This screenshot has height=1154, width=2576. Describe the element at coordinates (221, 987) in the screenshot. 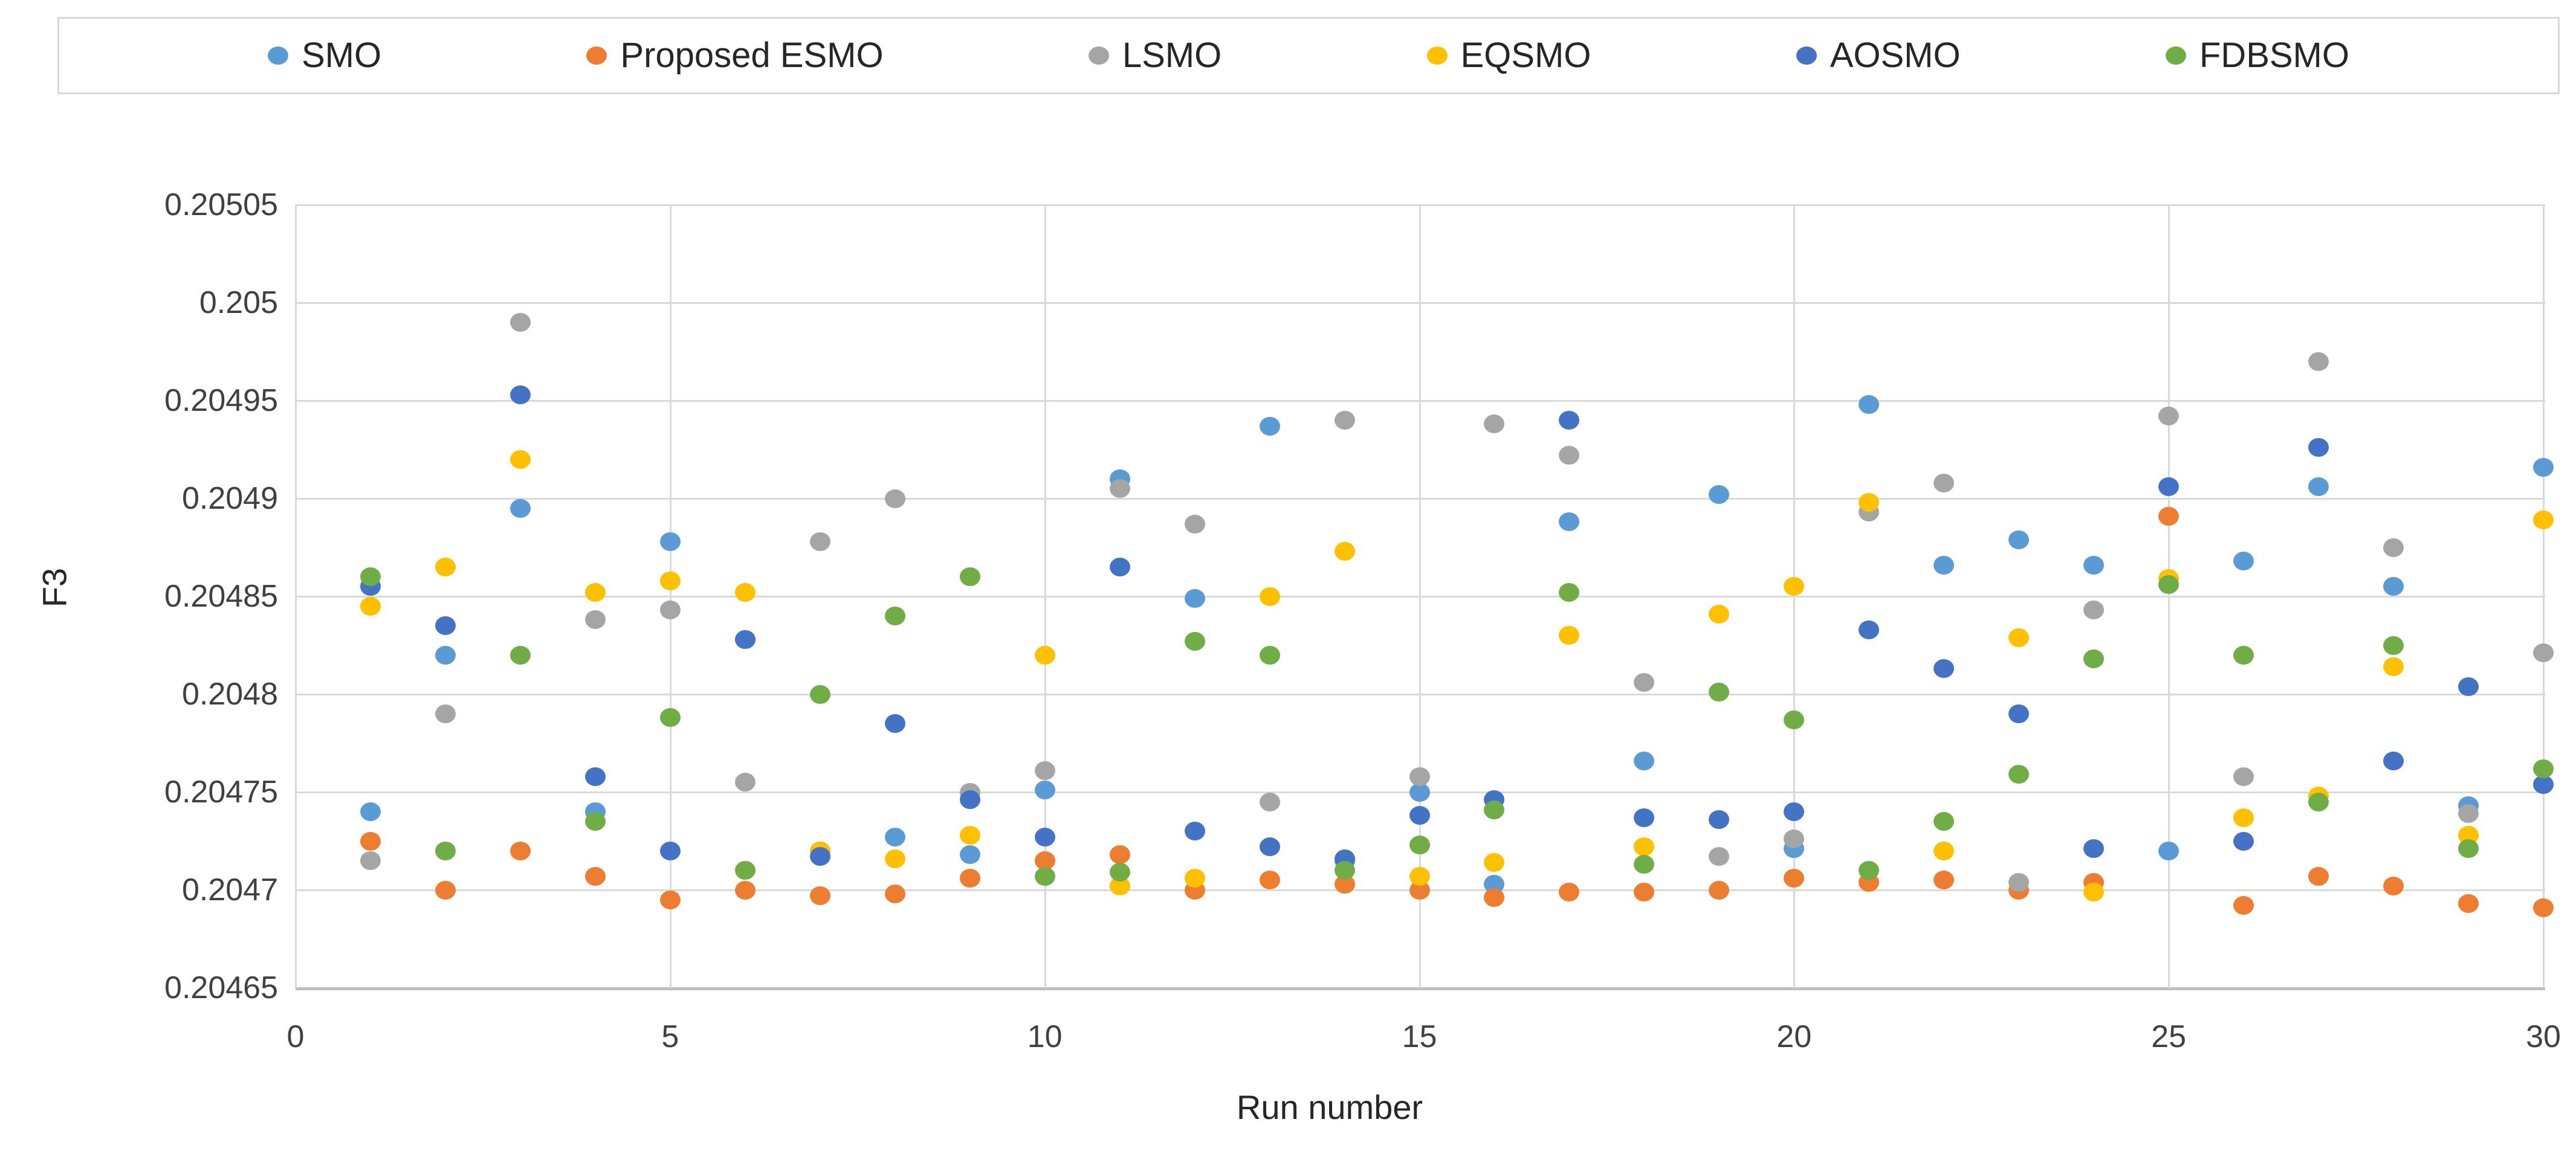

I see `y-tick-label: 0.20465` at that location.